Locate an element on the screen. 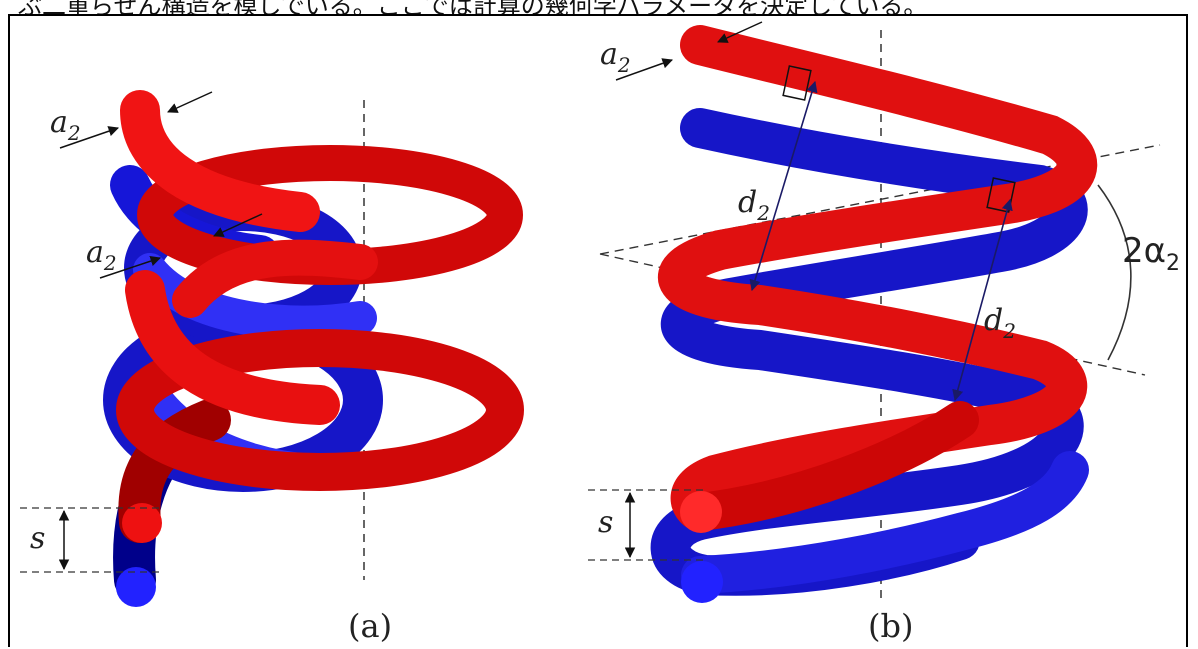  panel-b-d2-arrow-right is located at coordinates (982, 300).